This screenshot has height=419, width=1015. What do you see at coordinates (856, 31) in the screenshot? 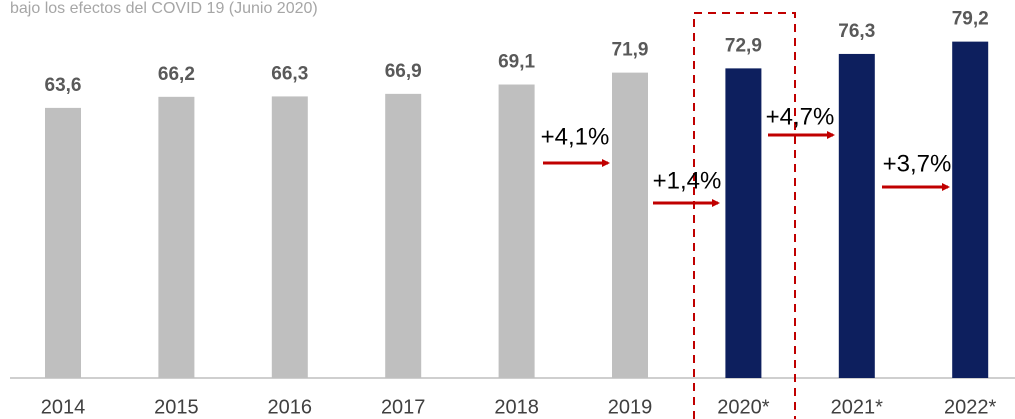
I see `value-label: 76,3` at bounding box center [856, 31].